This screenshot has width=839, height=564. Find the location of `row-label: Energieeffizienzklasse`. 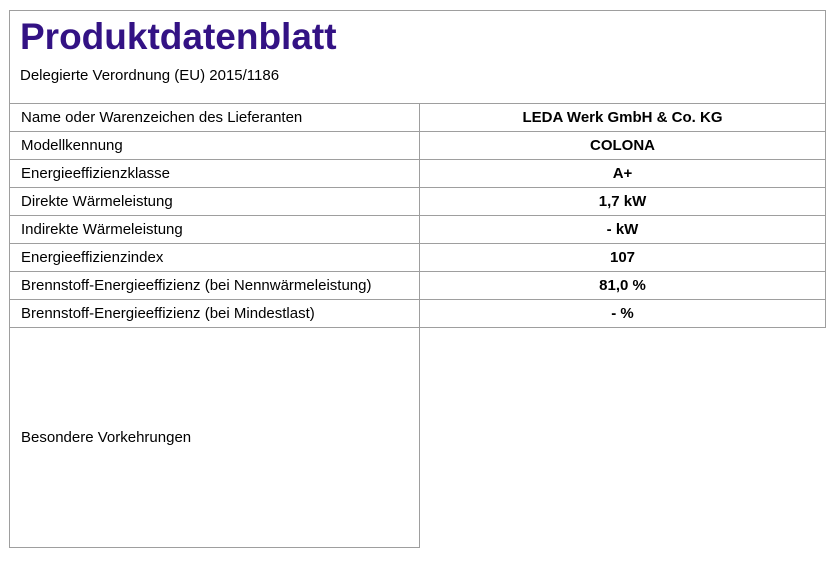

row-label: Energieeffizienzklasse is located at coordinates (215, 173).